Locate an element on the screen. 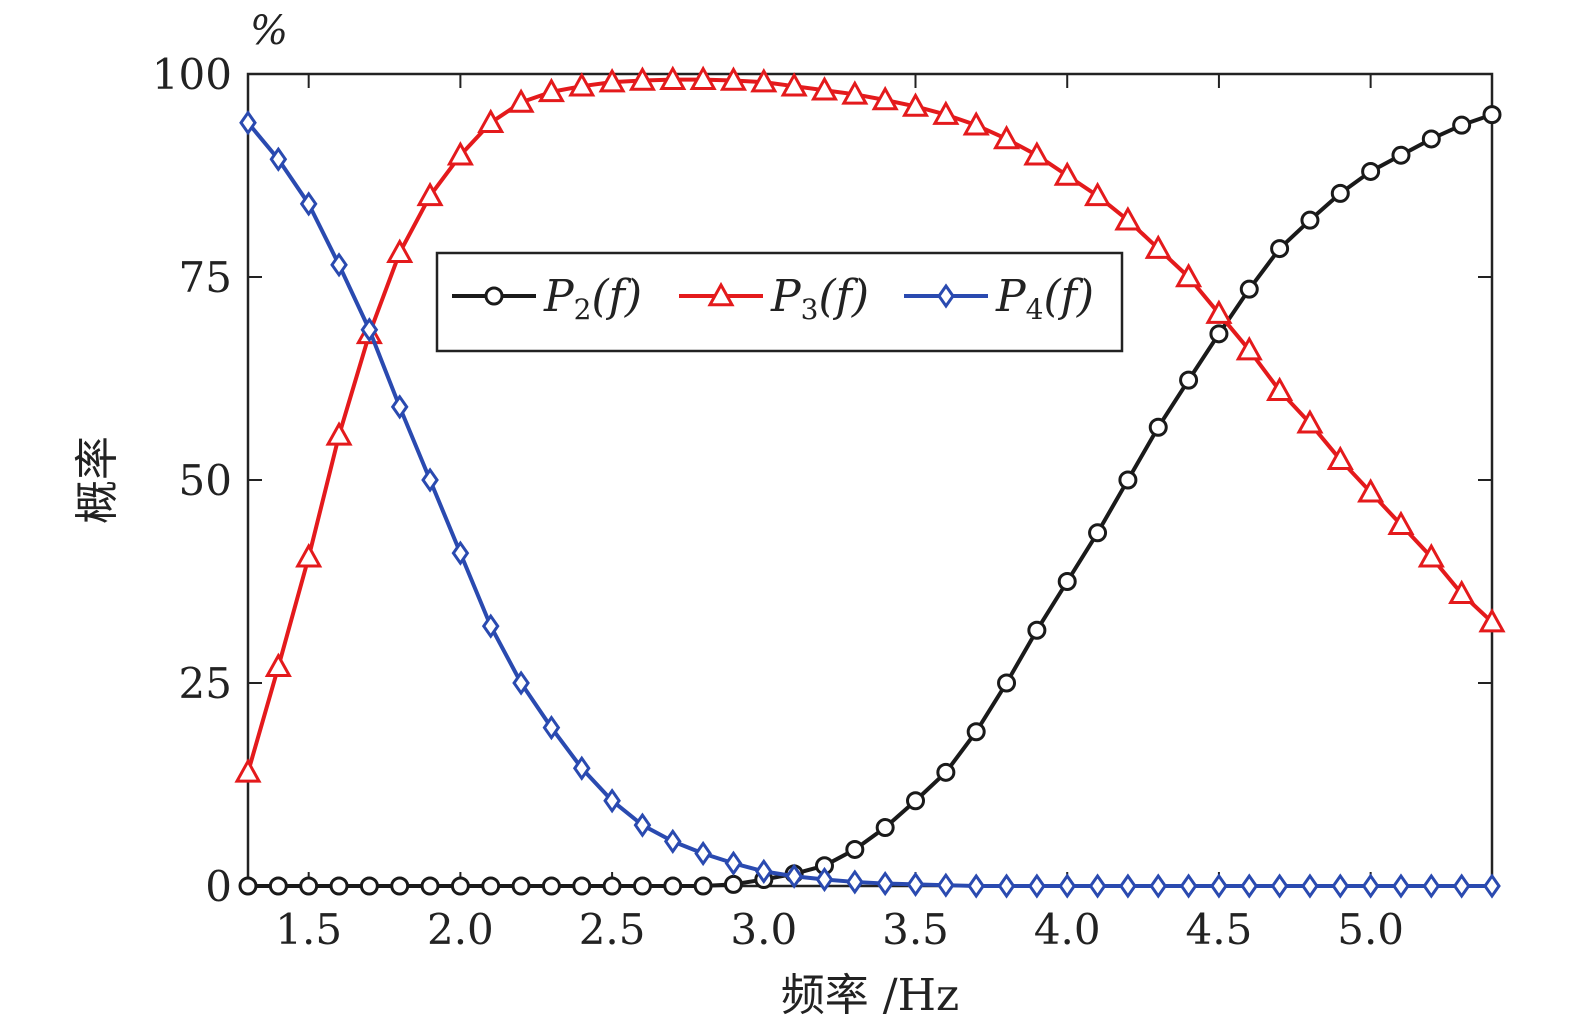 This screenshot has width=1575, height=1031. legend: P2(f) P3(f) P4(f) is located at coordinates (779, 302).